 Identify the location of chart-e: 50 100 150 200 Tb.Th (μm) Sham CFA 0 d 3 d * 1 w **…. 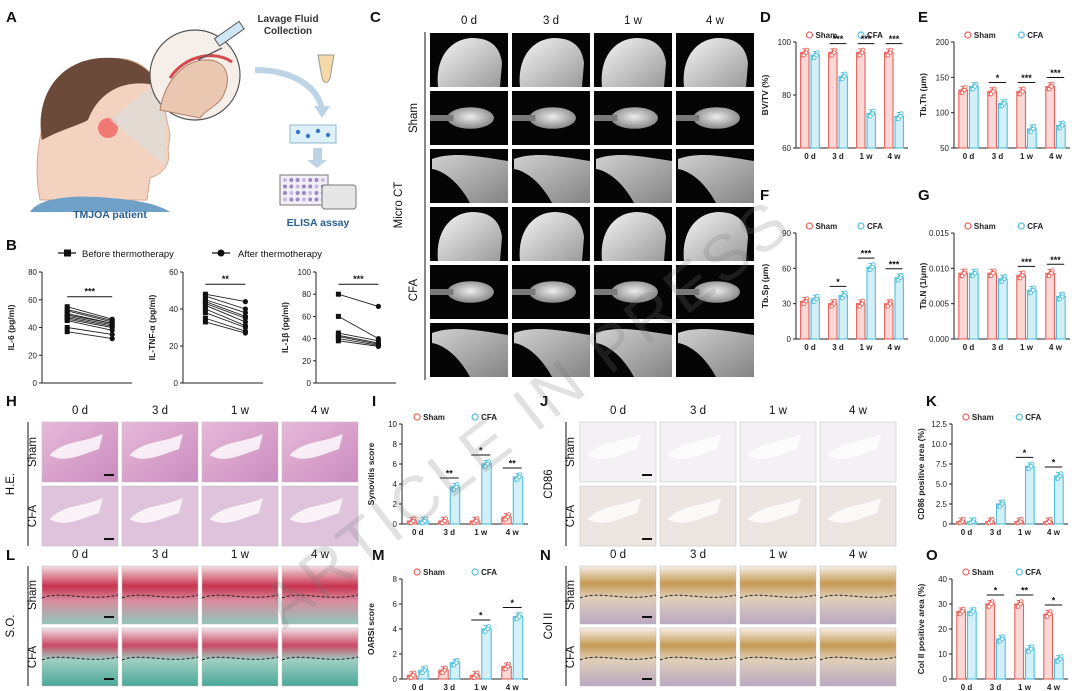
(994, 96).